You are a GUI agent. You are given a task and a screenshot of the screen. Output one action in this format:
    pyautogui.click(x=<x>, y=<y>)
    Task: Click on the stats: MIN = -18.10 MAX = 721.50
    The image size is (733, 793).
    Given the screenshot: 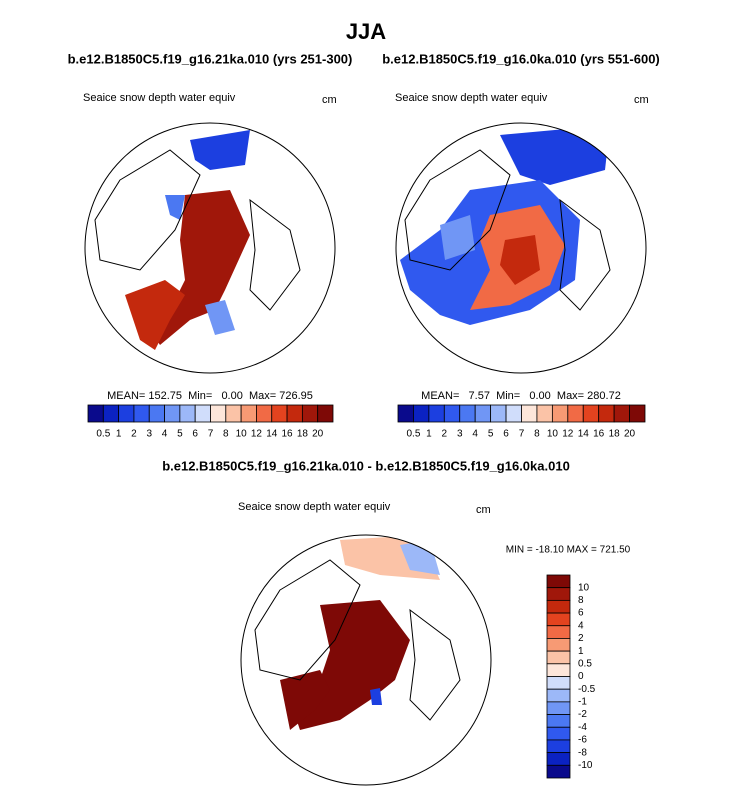 What is the action you would take?
    pyautogui.click(x=568, y=550)
    